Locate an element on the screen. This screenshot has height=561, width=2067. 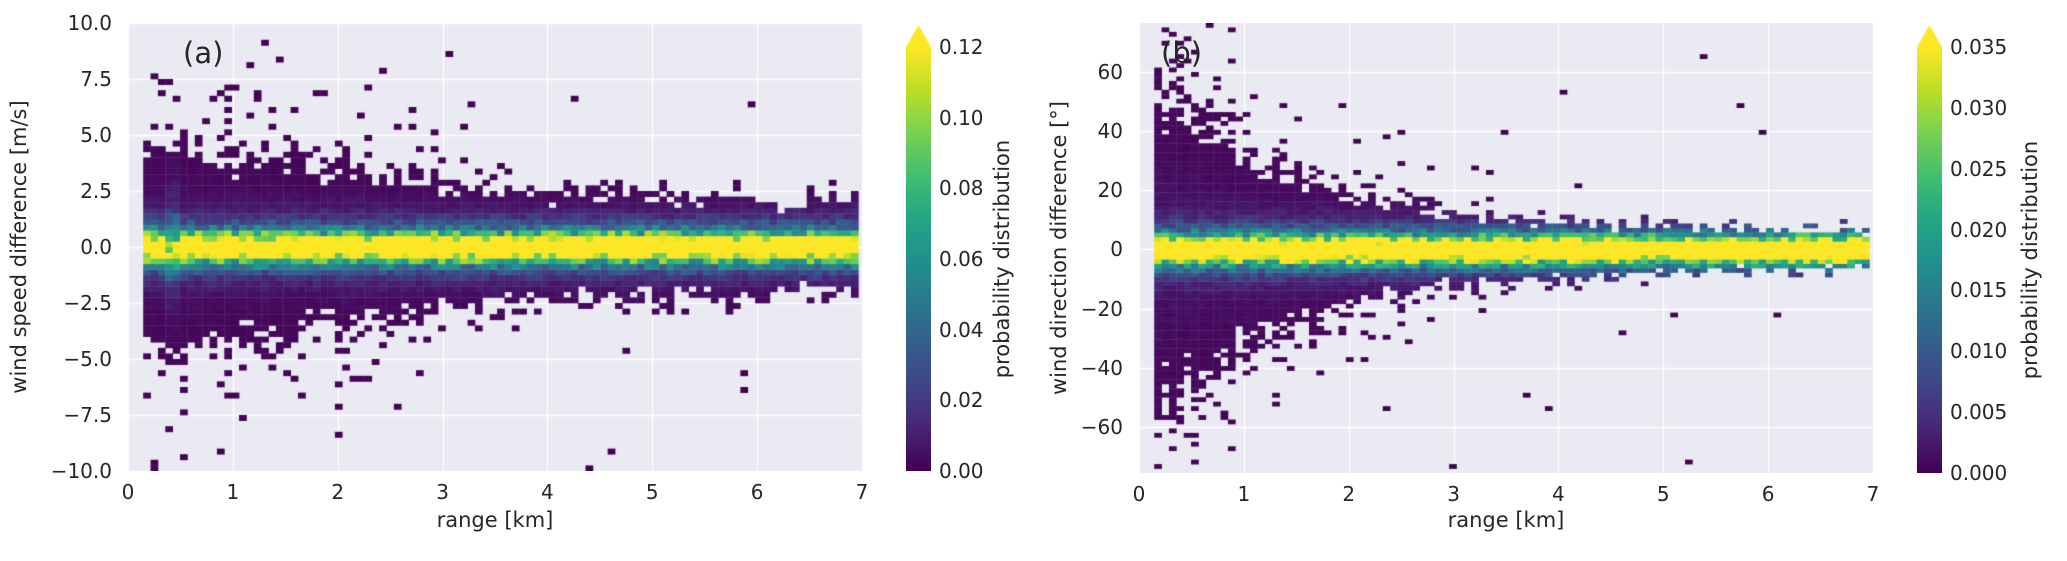
colorbar-tick-label: 0.04 is located at coordinates (961, 329).